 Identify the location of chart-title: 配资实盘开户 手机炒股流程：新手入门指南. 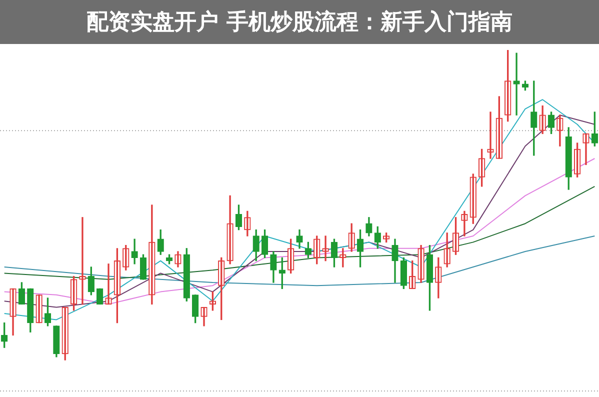
(299, 22).